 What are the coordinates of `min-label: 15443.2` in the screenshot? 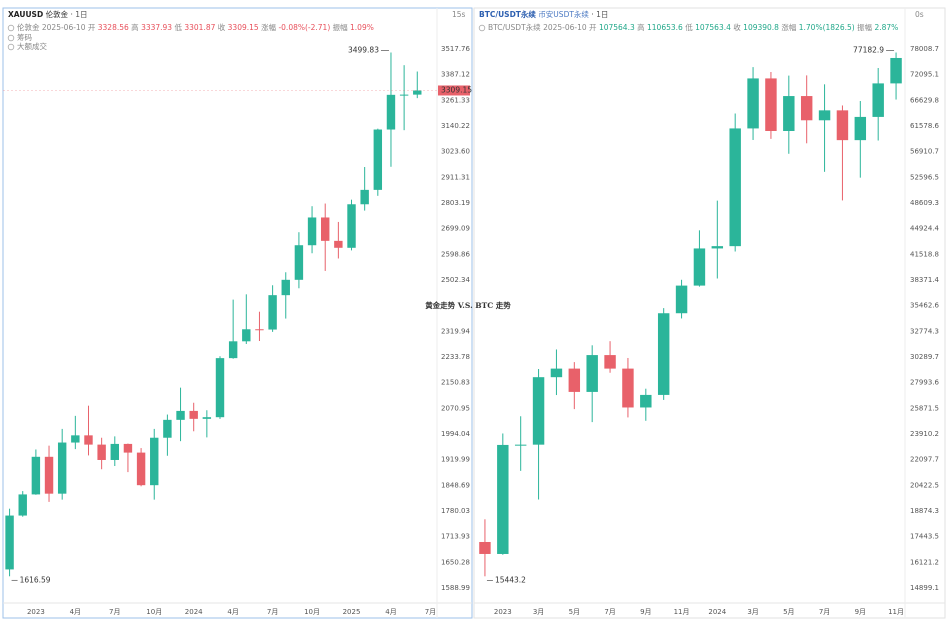 It's located at (510, 579).